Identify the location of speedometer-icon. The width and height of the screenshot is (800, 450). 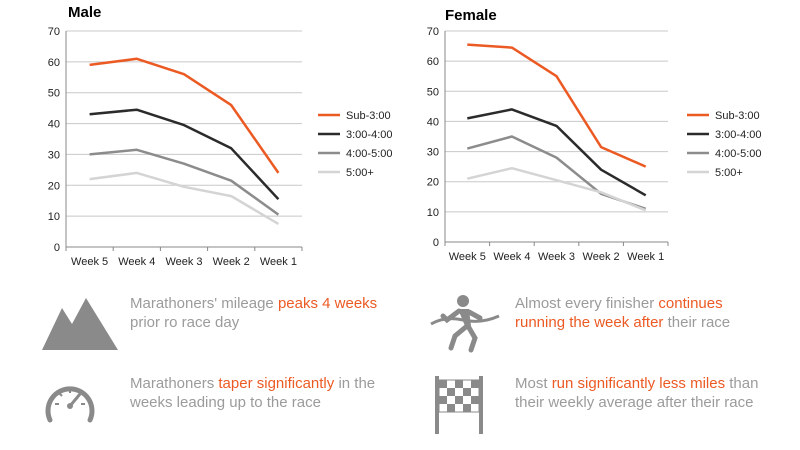
(70, 404).